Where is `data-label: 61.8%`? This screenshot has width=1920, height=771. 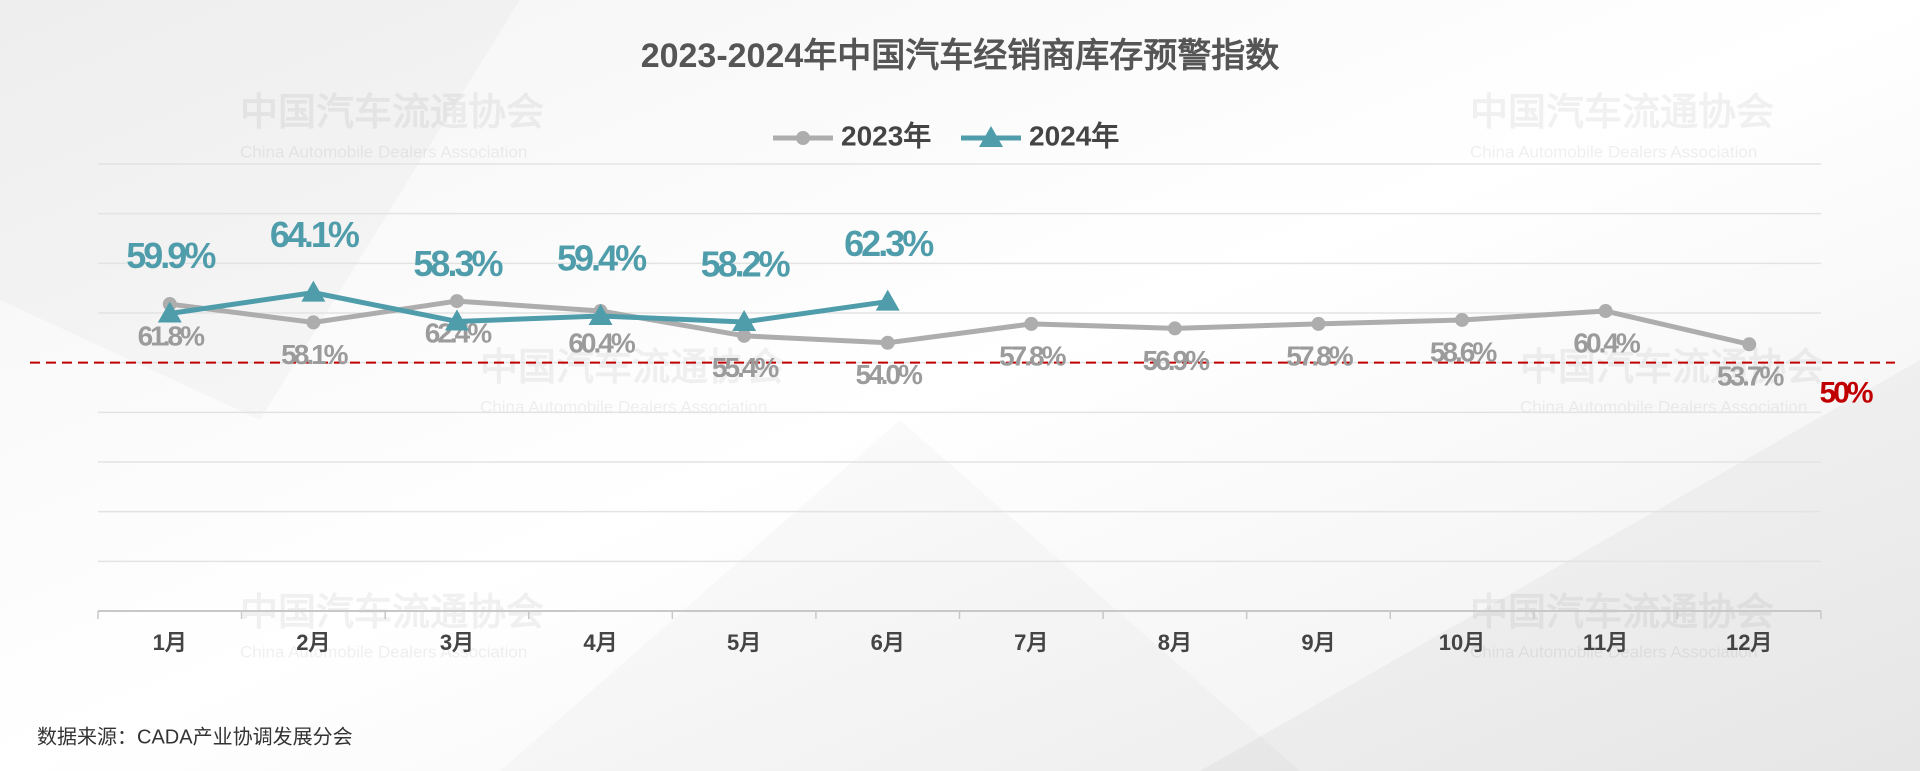 data-label: 61.8% is located at coordinates (171, 335).